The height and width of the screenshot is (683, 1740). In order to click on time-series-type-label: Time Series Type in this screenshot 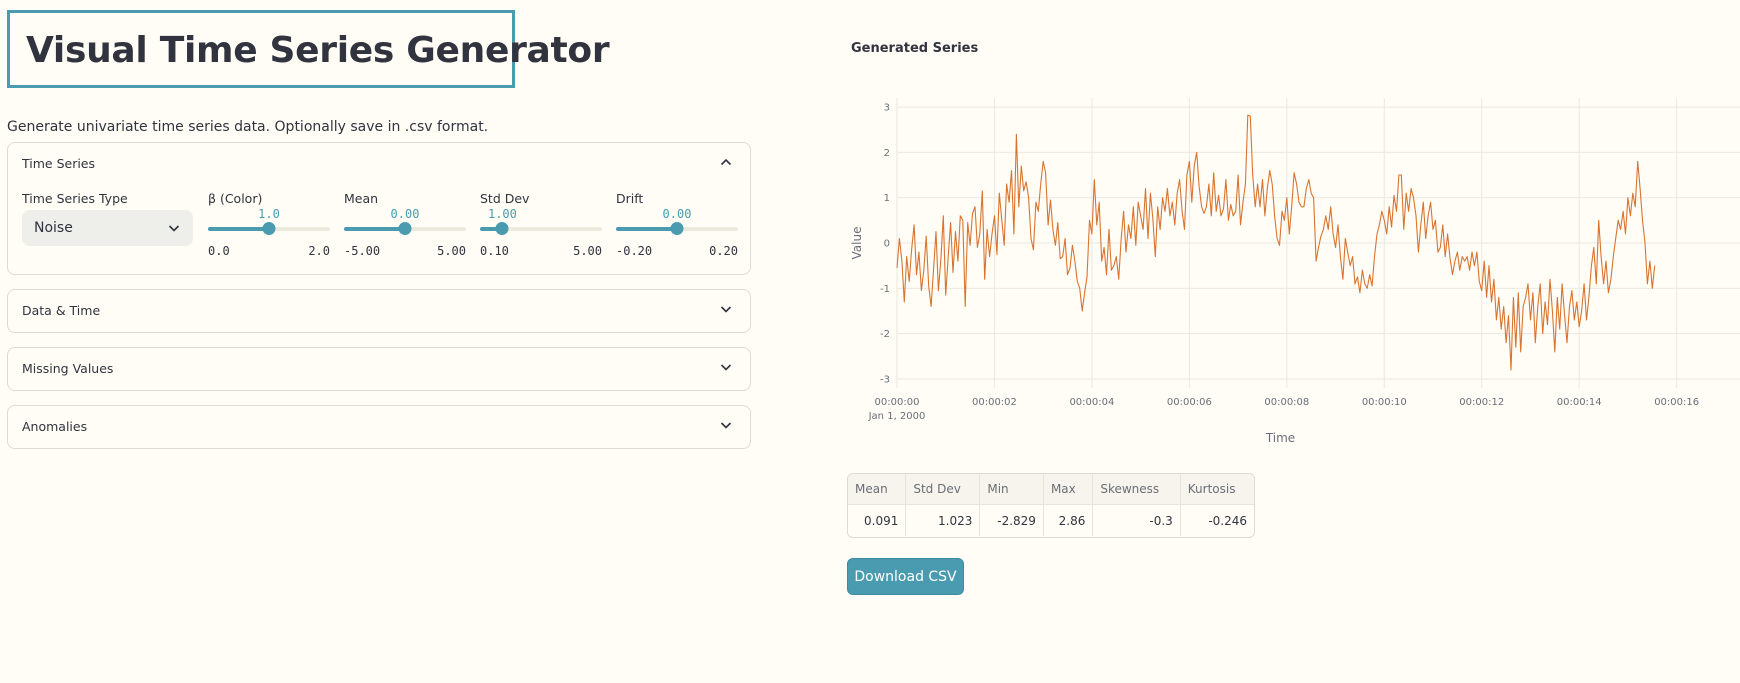, I will do `click(75, 198)`.